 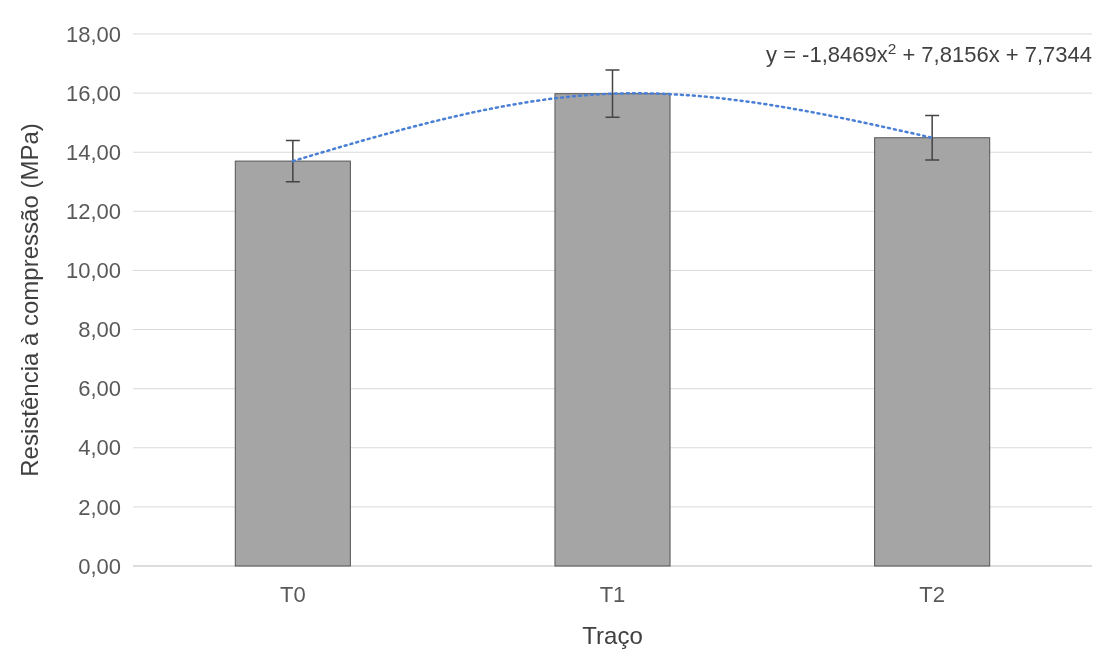 What do you see at coordinates (932, 594) in the screenshot?
I see `x-tick-label: T2` at bounding box center [932, 594].